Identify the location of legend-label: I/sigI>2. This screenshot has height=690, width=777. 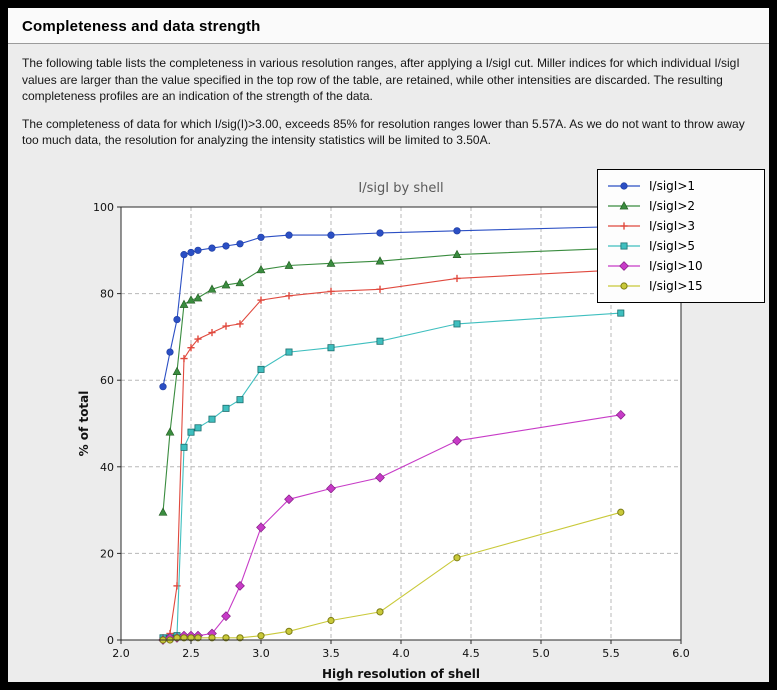
(672, 206).